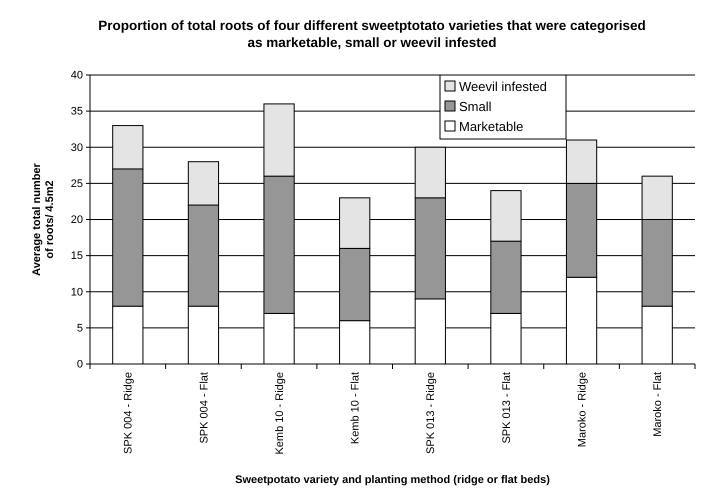 This screenshot has height=488, width=701. I want to click on x-tick-label: SPK 013 - Ridge, so click(431, 413).